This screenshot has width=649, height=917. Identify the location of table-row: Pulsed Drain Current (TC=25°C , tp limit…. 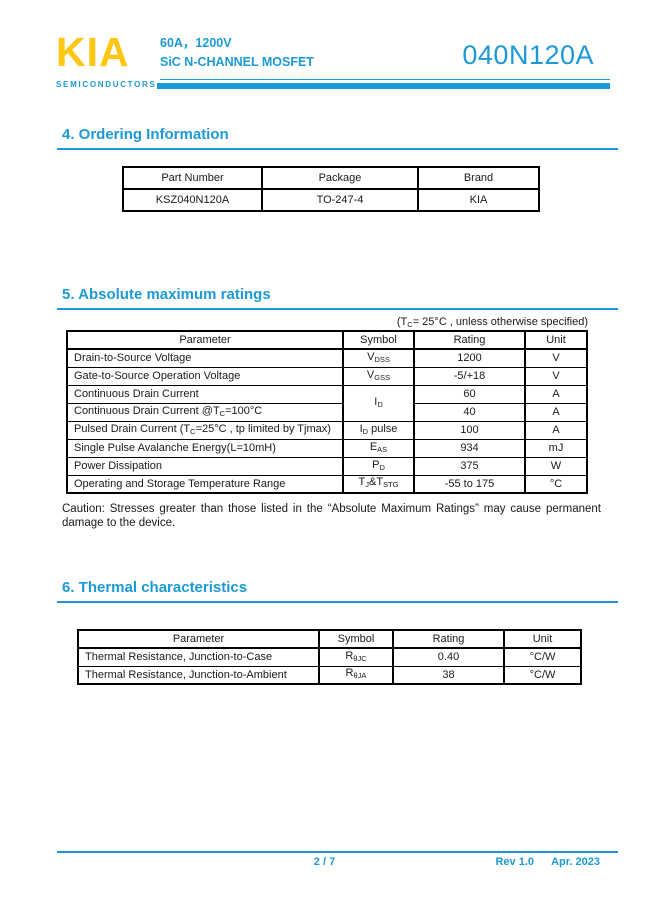
(327, 430).